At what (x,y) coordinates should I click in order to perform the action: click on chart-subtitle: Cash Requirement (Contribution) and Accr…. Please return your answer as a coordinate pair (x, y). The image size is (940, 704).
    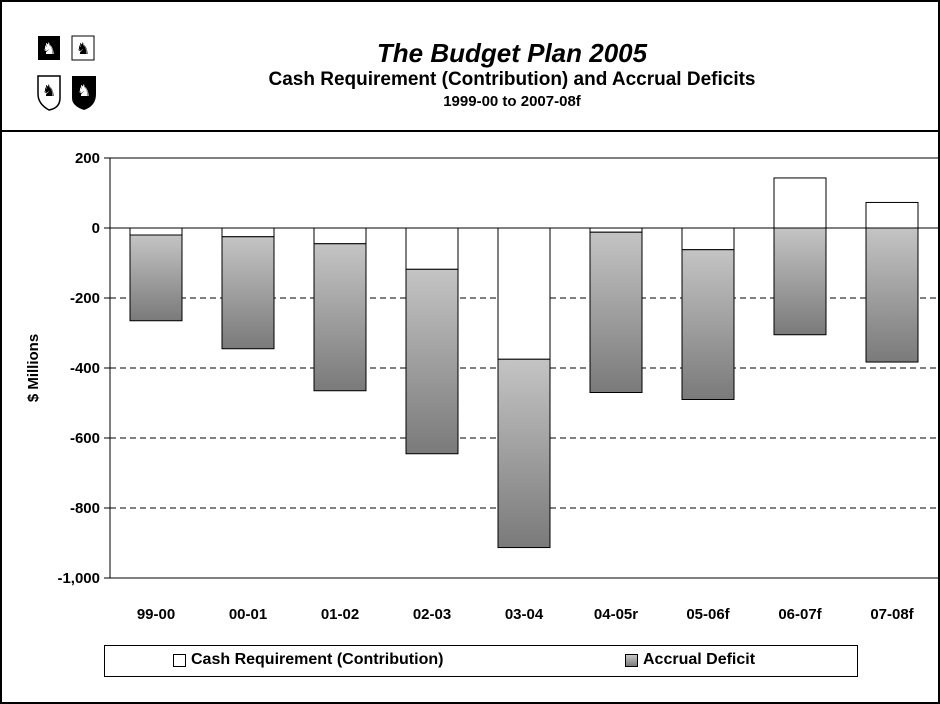
    Looking at the image, I should click on (512, 79).